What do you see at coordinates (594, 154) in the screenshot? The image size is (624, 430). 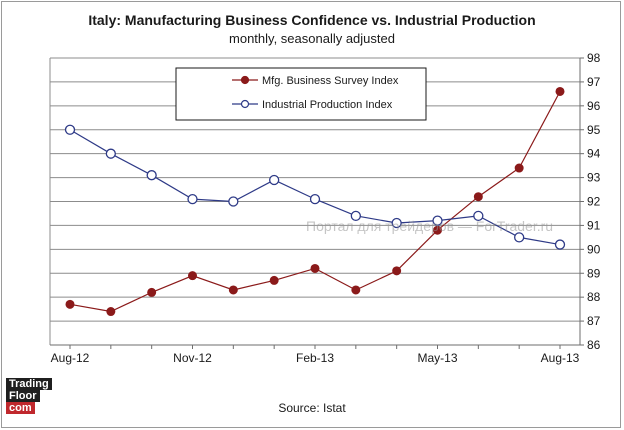 I see `y-tick-label: 94` at bounding box center [594, 154].